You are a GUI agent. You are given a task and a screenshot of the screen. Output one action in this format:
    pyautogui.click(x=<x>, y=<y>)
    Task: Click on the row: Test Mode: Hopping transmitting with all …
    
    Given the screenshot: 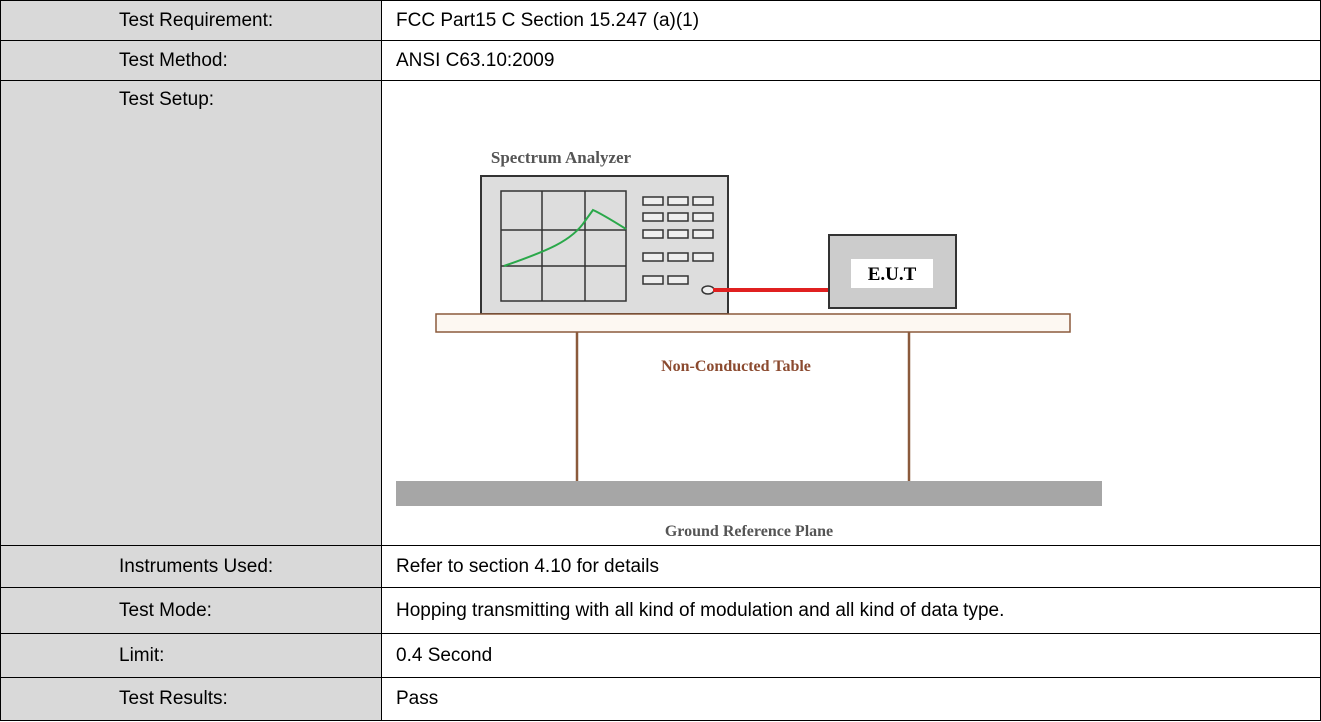 What is the action you would take?
    pyautogui.click(x=660, y=610)
    